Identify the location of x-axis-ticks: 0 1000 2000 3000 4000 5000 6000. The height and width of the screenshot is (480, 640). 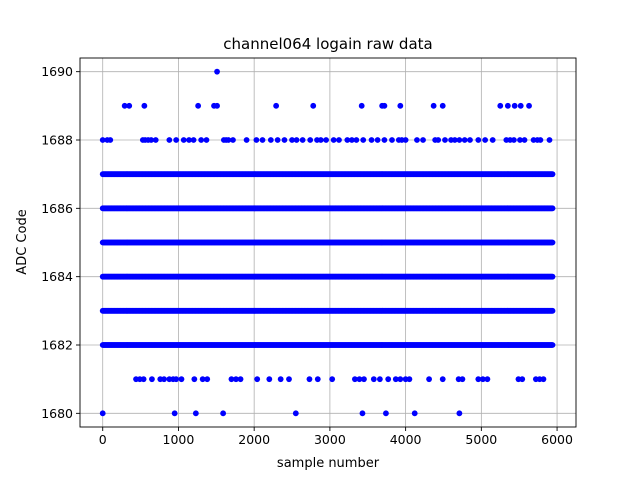
(336, 437).